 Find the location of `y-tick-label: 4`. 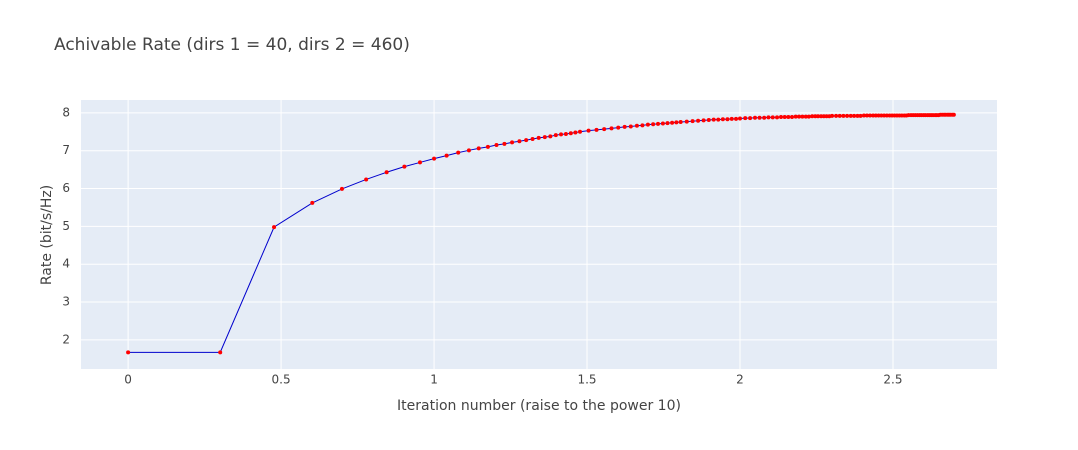

y-tick-label: 4 is located at coordinates (66, 264).